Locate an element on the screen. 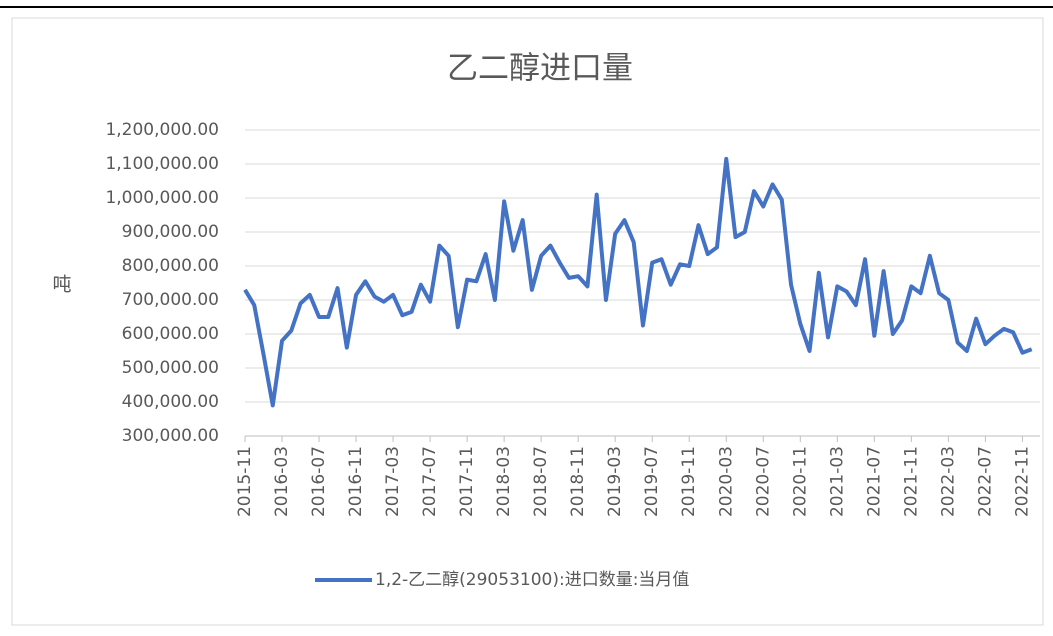 Image resolution: width=1053 pixels, height=636 pixels. x-tick-label: 2018-11 is located at coordinates (578, 481).